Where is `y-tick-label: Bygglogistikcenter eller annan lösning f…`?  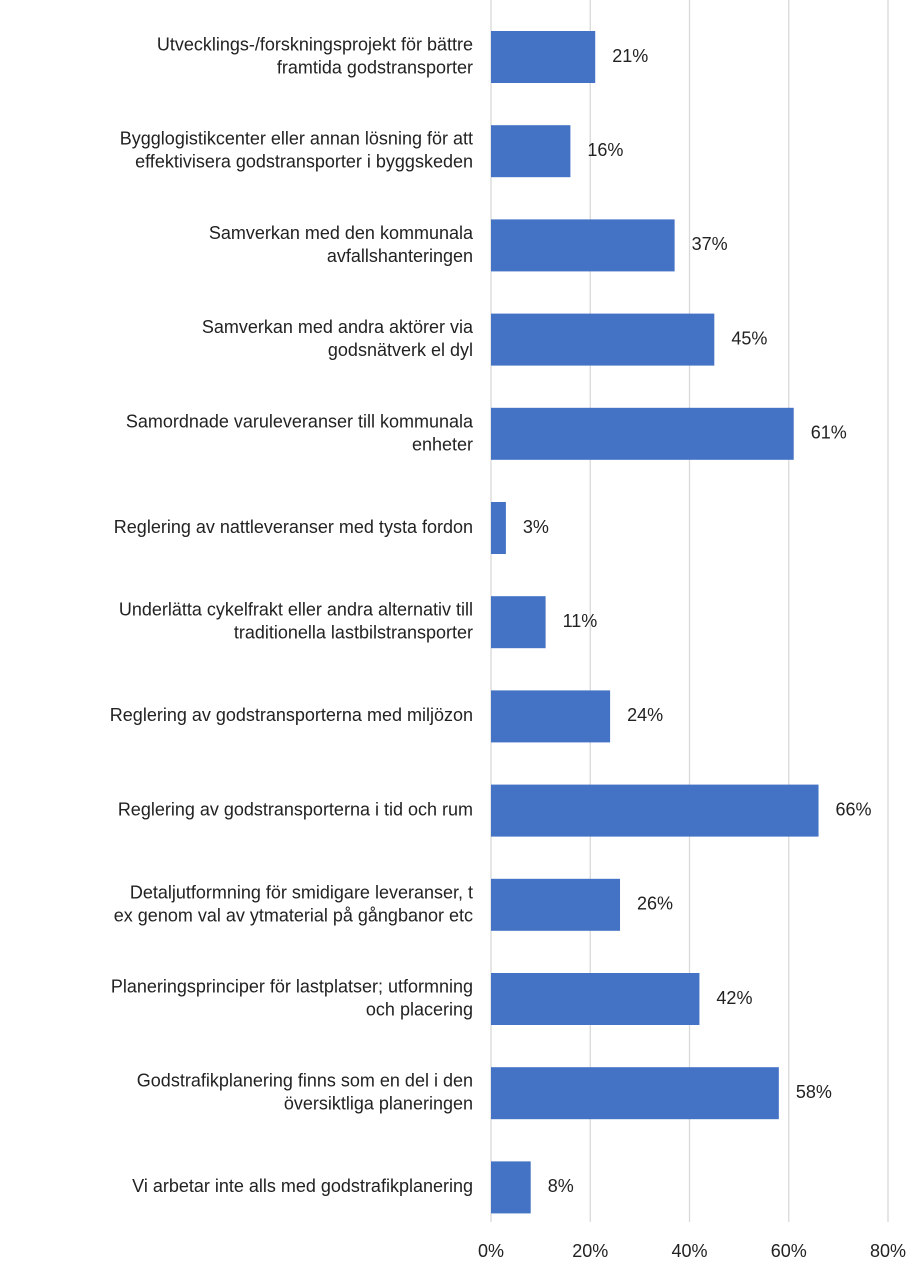 y-tick-label: Bygglogistikcenter eller annan lösning f… is located at coordinates (296, 149).